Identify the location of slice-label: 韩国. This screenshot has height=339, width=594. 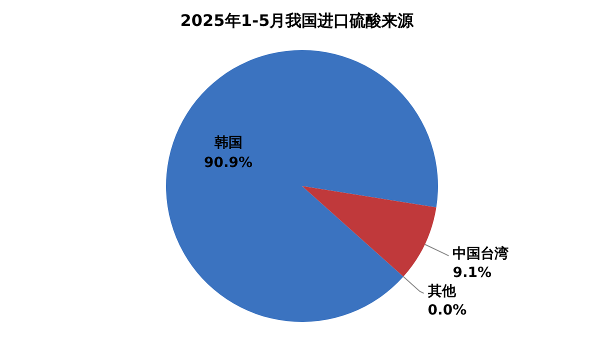
(227, 142).